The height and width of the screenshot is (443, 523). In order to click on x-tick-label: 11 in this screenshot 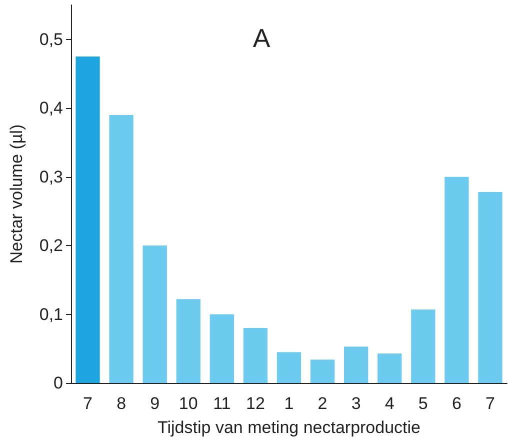, I will do `click(222, 403)`.